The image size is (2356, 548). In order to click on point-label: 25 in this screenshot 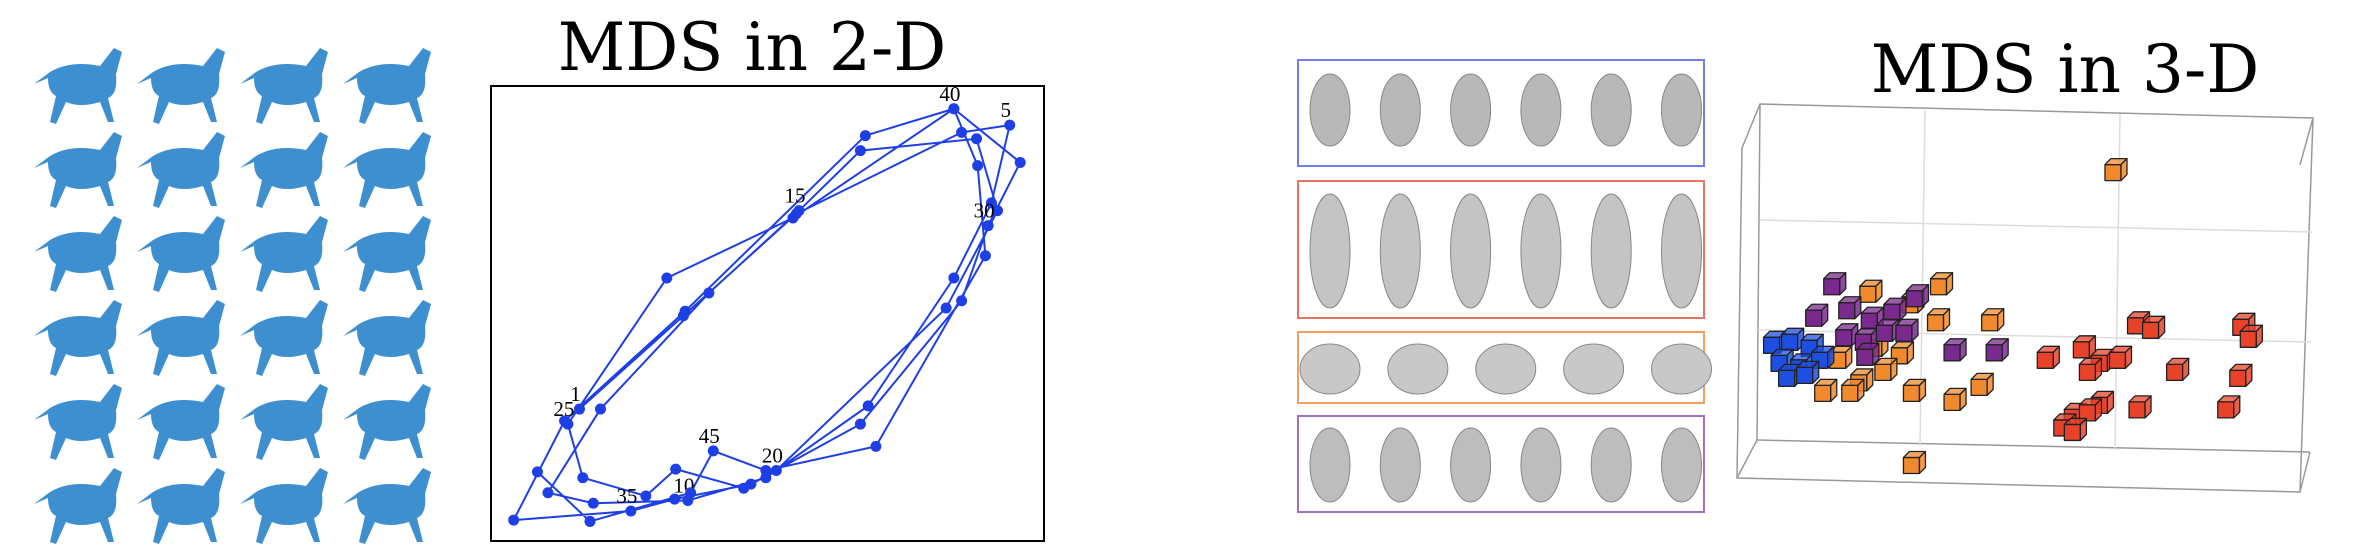, I will do `click(563, 409)`.